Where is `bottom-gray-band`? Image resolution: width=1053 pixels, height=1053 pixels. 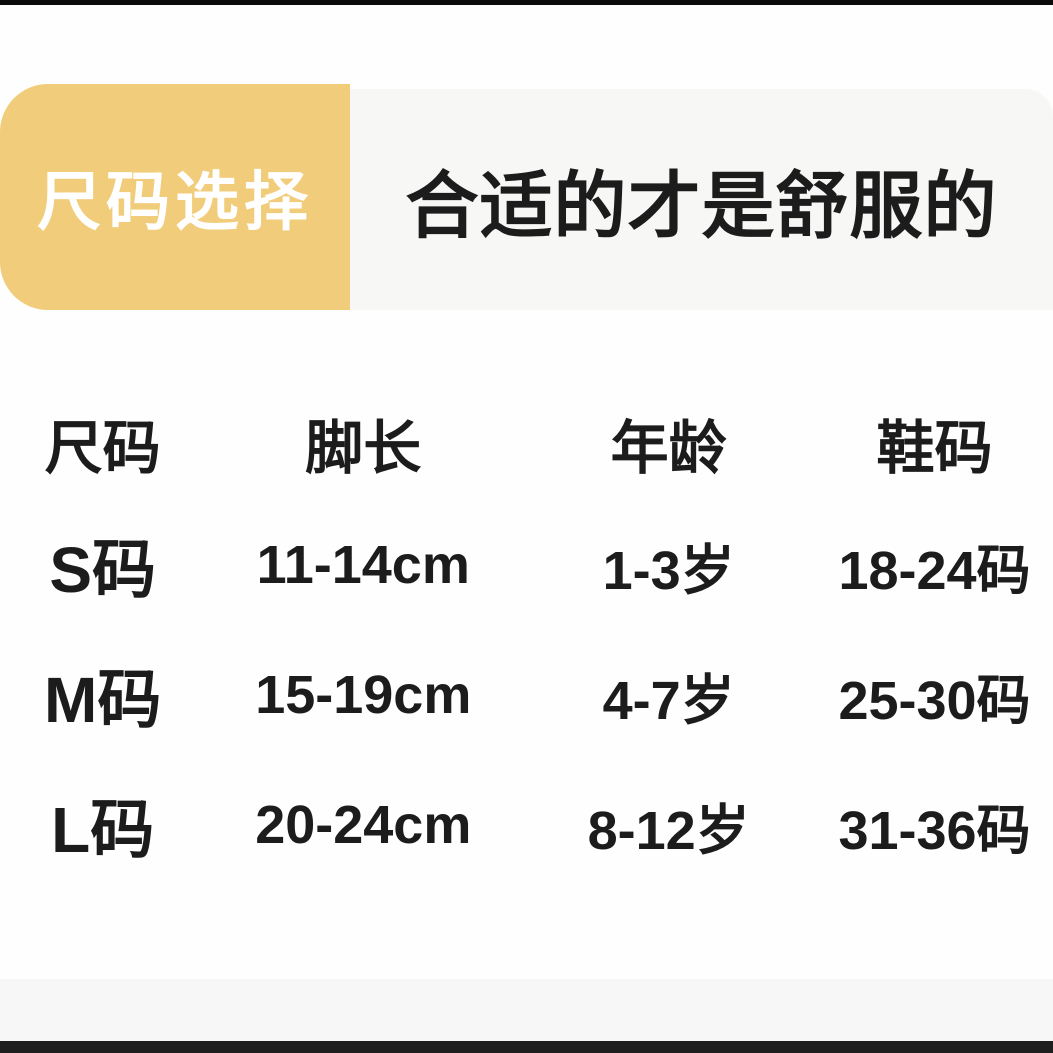 bottom-gray-band is located at coordinates (526, 1010).